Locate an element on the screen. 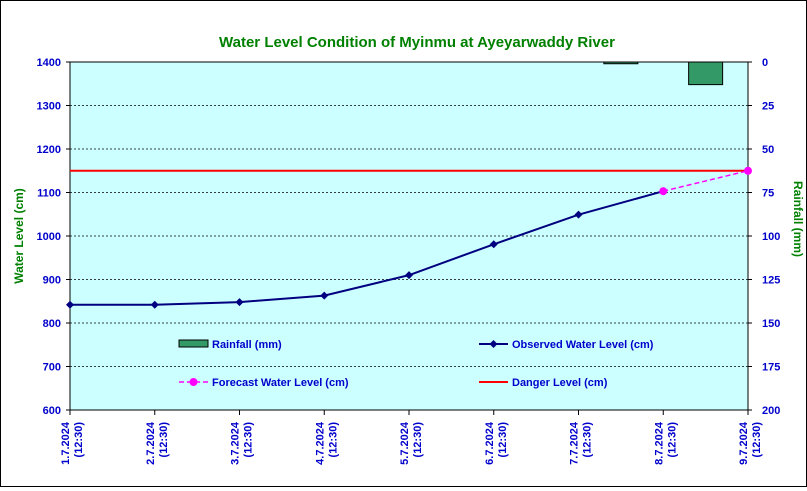 Image resolution: width=807 pixels, height=491 pixels. x-axis-tick-label: 4.7.2024 (12:30) is located at coordinates (326, 443).